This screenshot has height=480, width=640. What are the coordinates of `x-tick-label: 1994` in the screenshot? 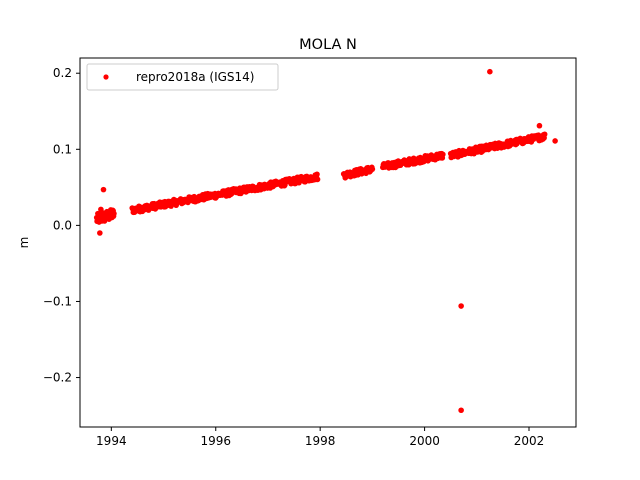 It's located at (111, 441).